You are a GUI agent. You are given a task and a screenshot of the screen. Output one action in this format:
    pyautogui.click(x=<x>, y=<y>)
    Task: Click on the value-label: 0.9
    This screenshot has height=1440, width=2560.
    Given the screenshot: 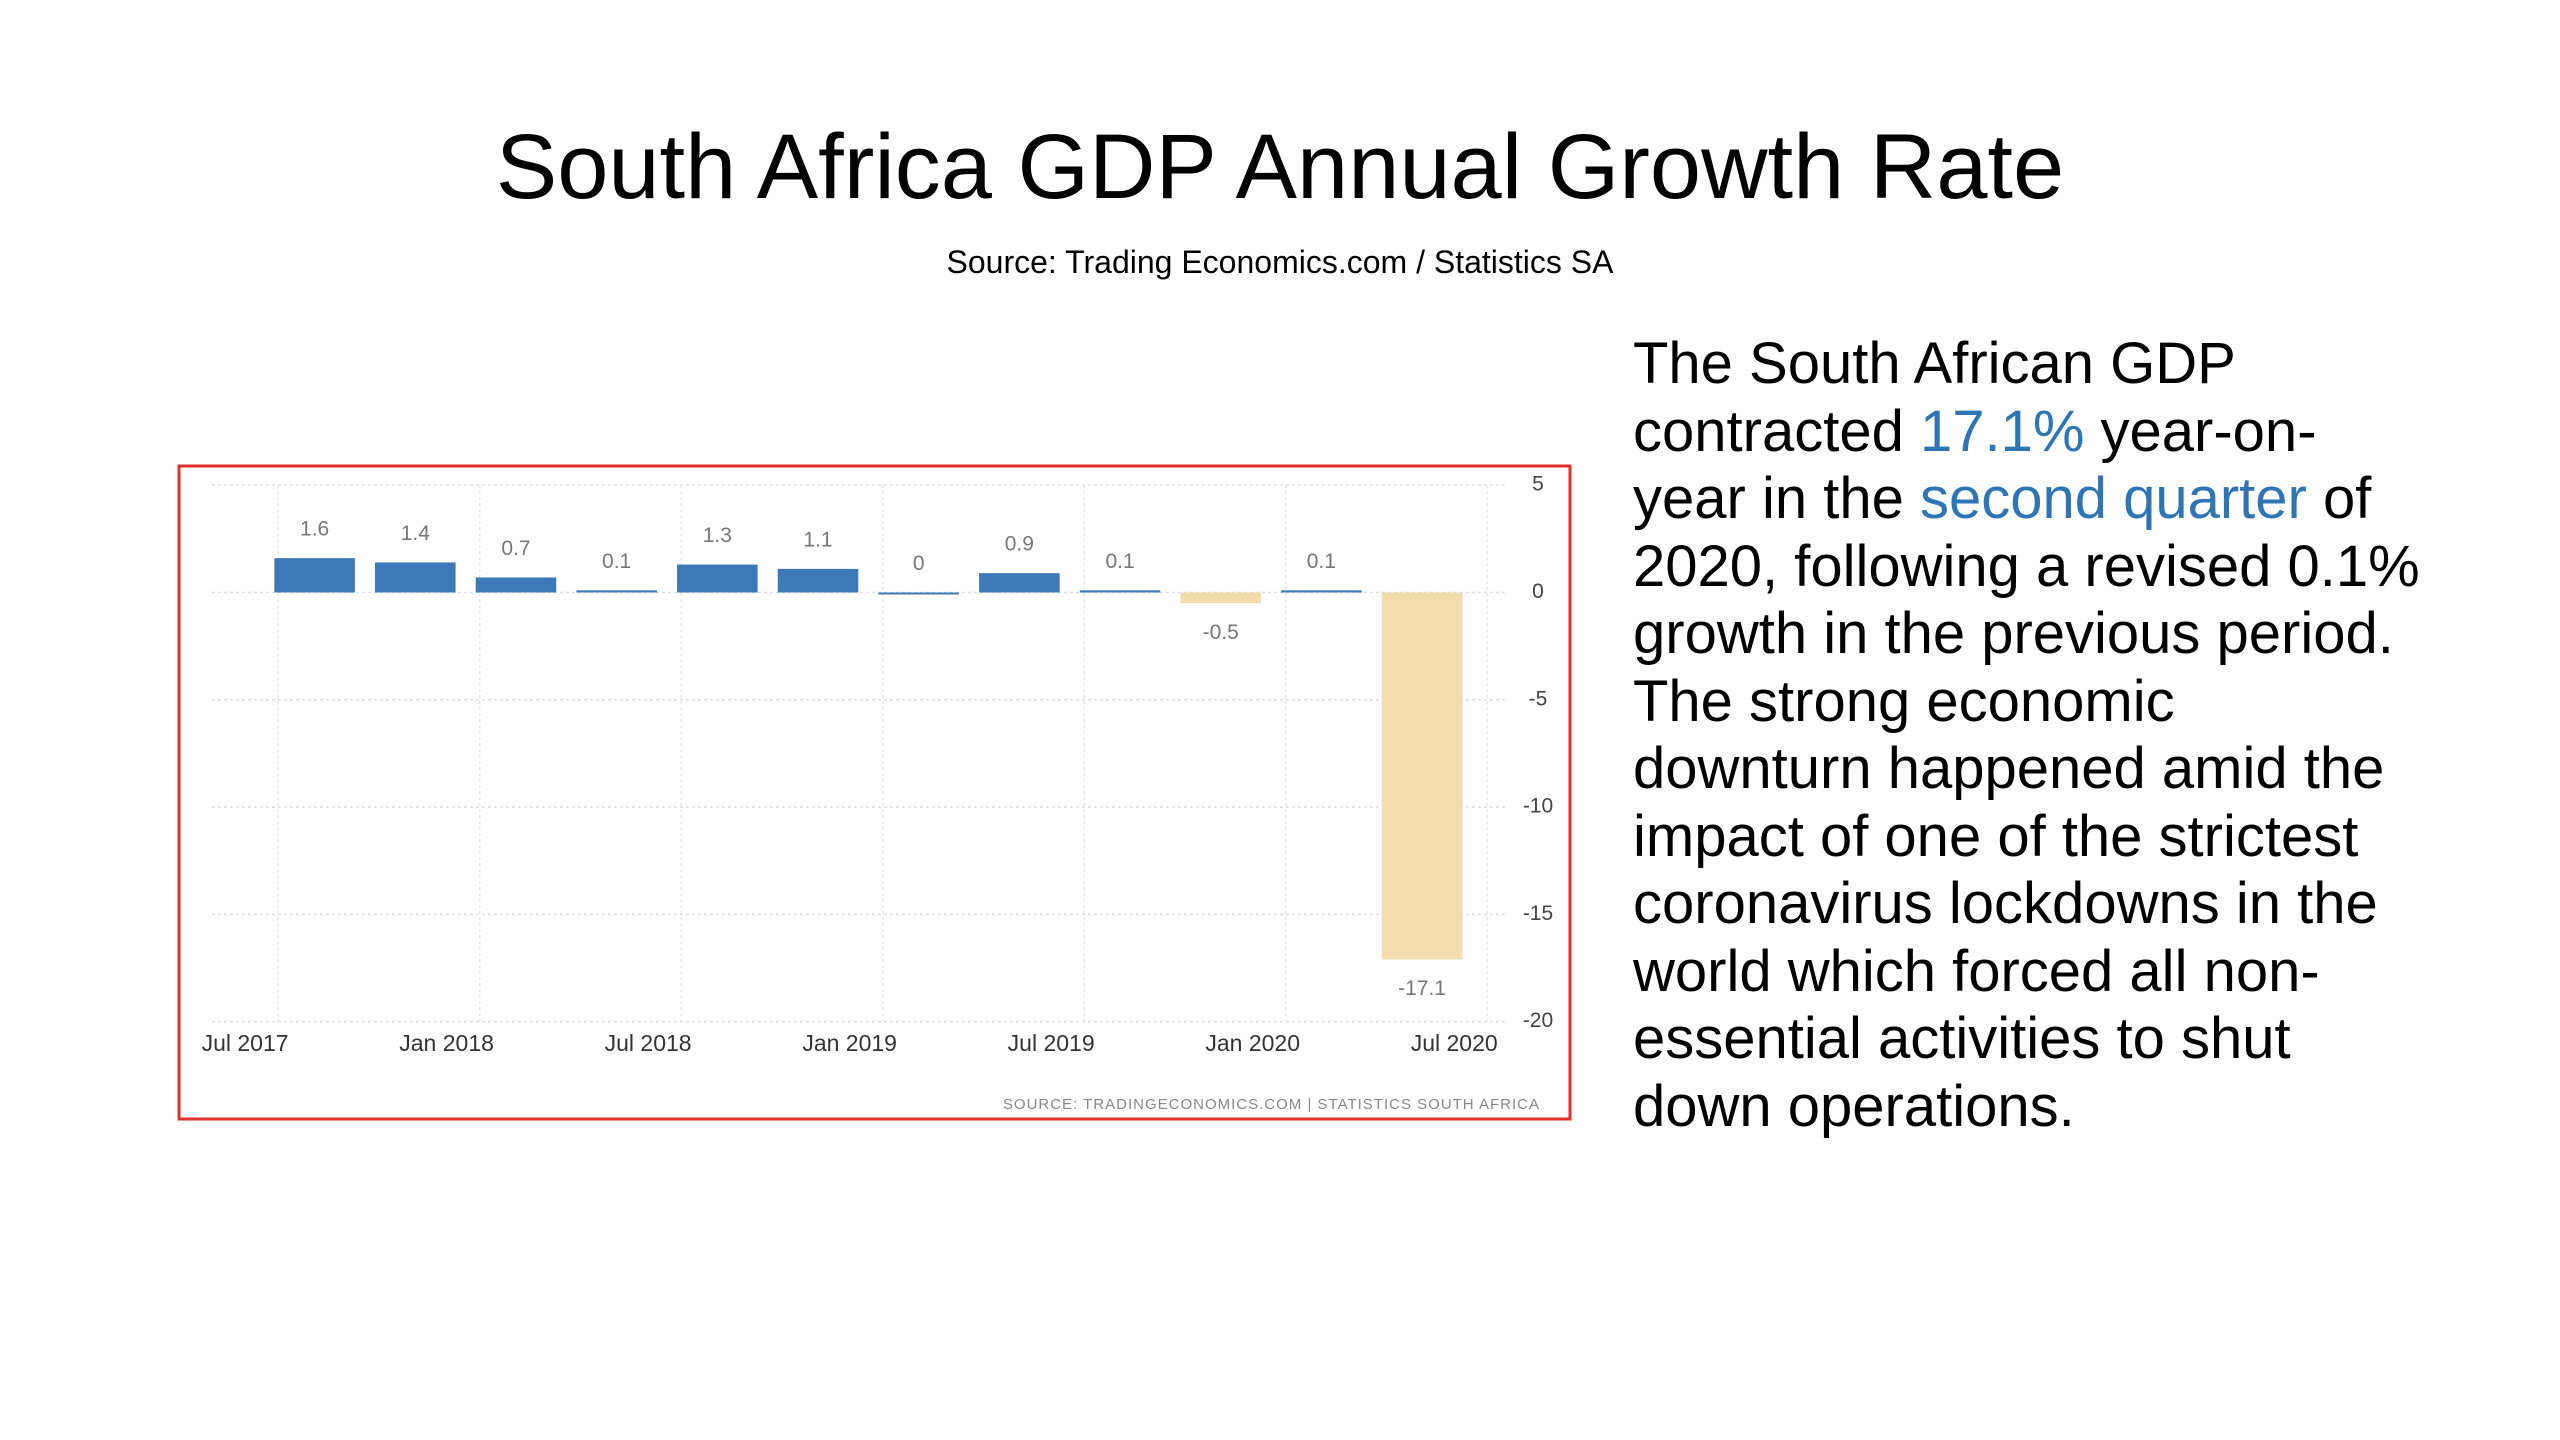 What is the action you would take?
    pyautogui.click(x=1019, y=544)
    